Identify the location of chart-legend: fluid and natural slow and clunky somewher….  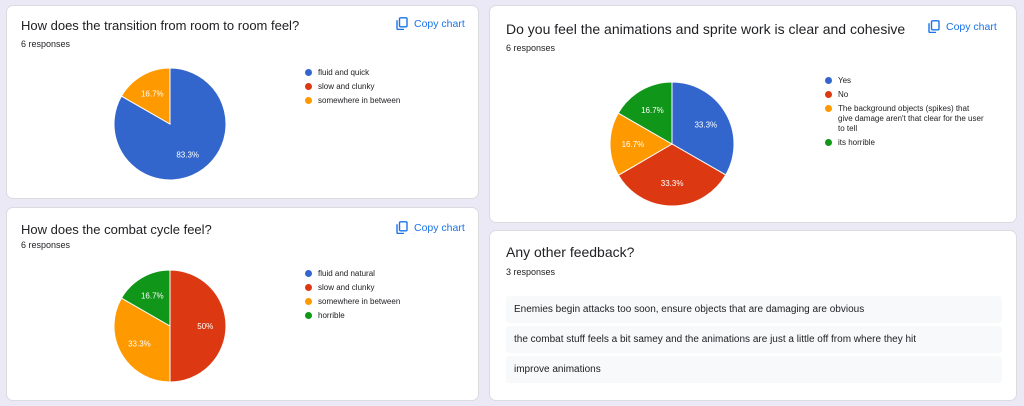
(380, 297).